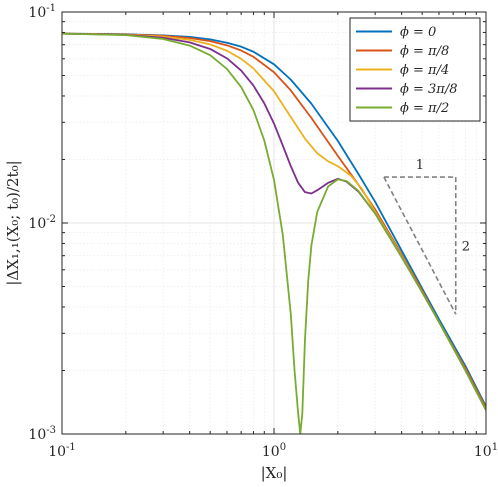 The width and height of the screenshot is (498, 487). I want to click on legend-label-3: ϕ = 3π/8, so click(428, 89).